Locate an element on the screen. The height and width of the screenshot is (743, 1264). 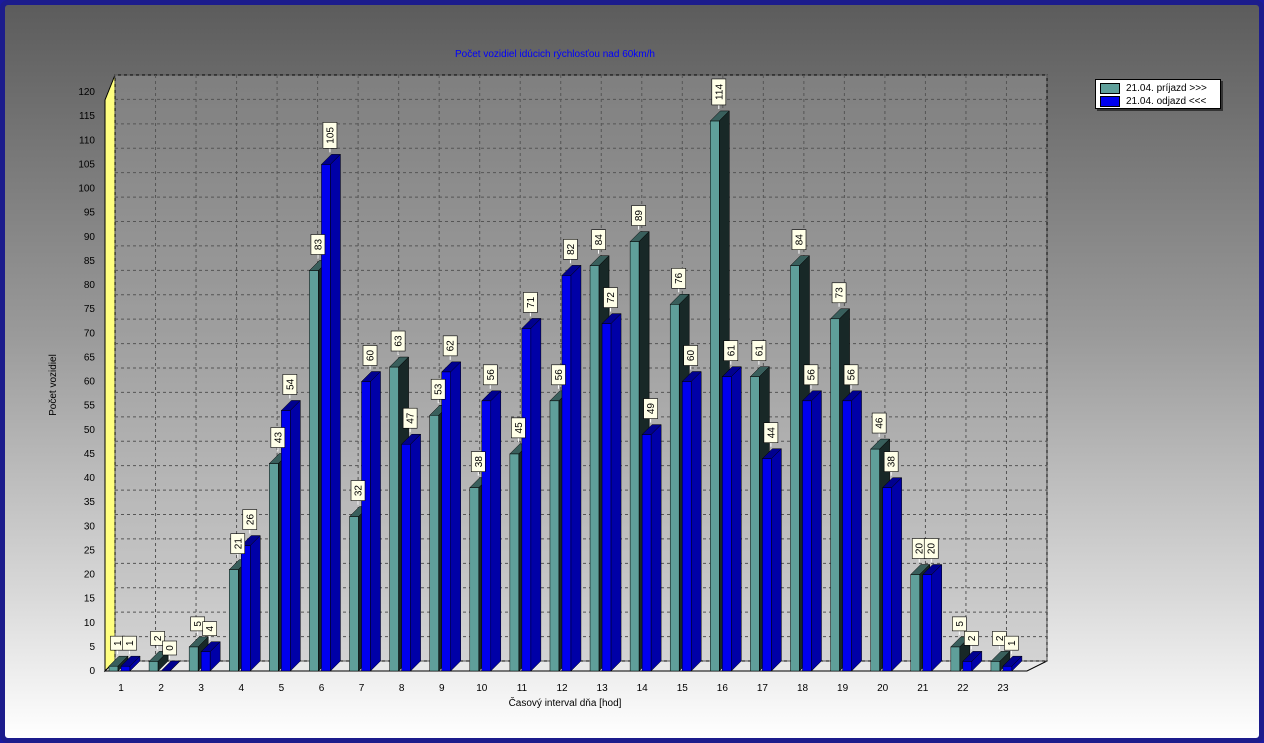
y-tick-label: 10 is located at coordinates (90, 623).